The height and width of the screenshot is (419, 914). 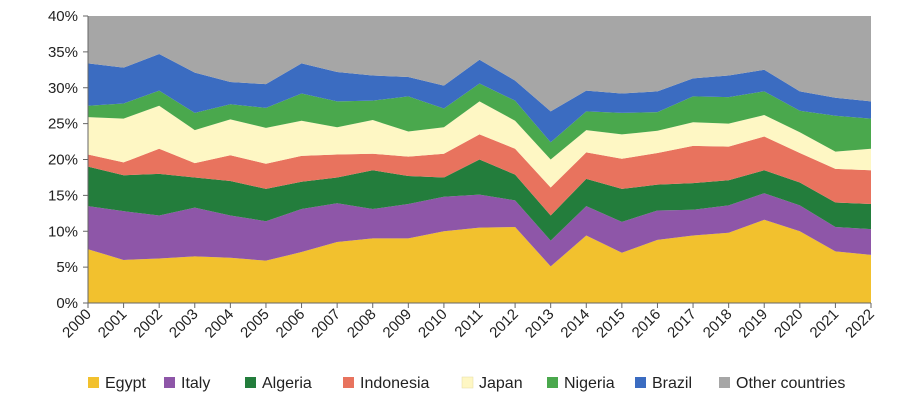 I want to click on y-tick-label: 5%, so click(x=67, y=267).